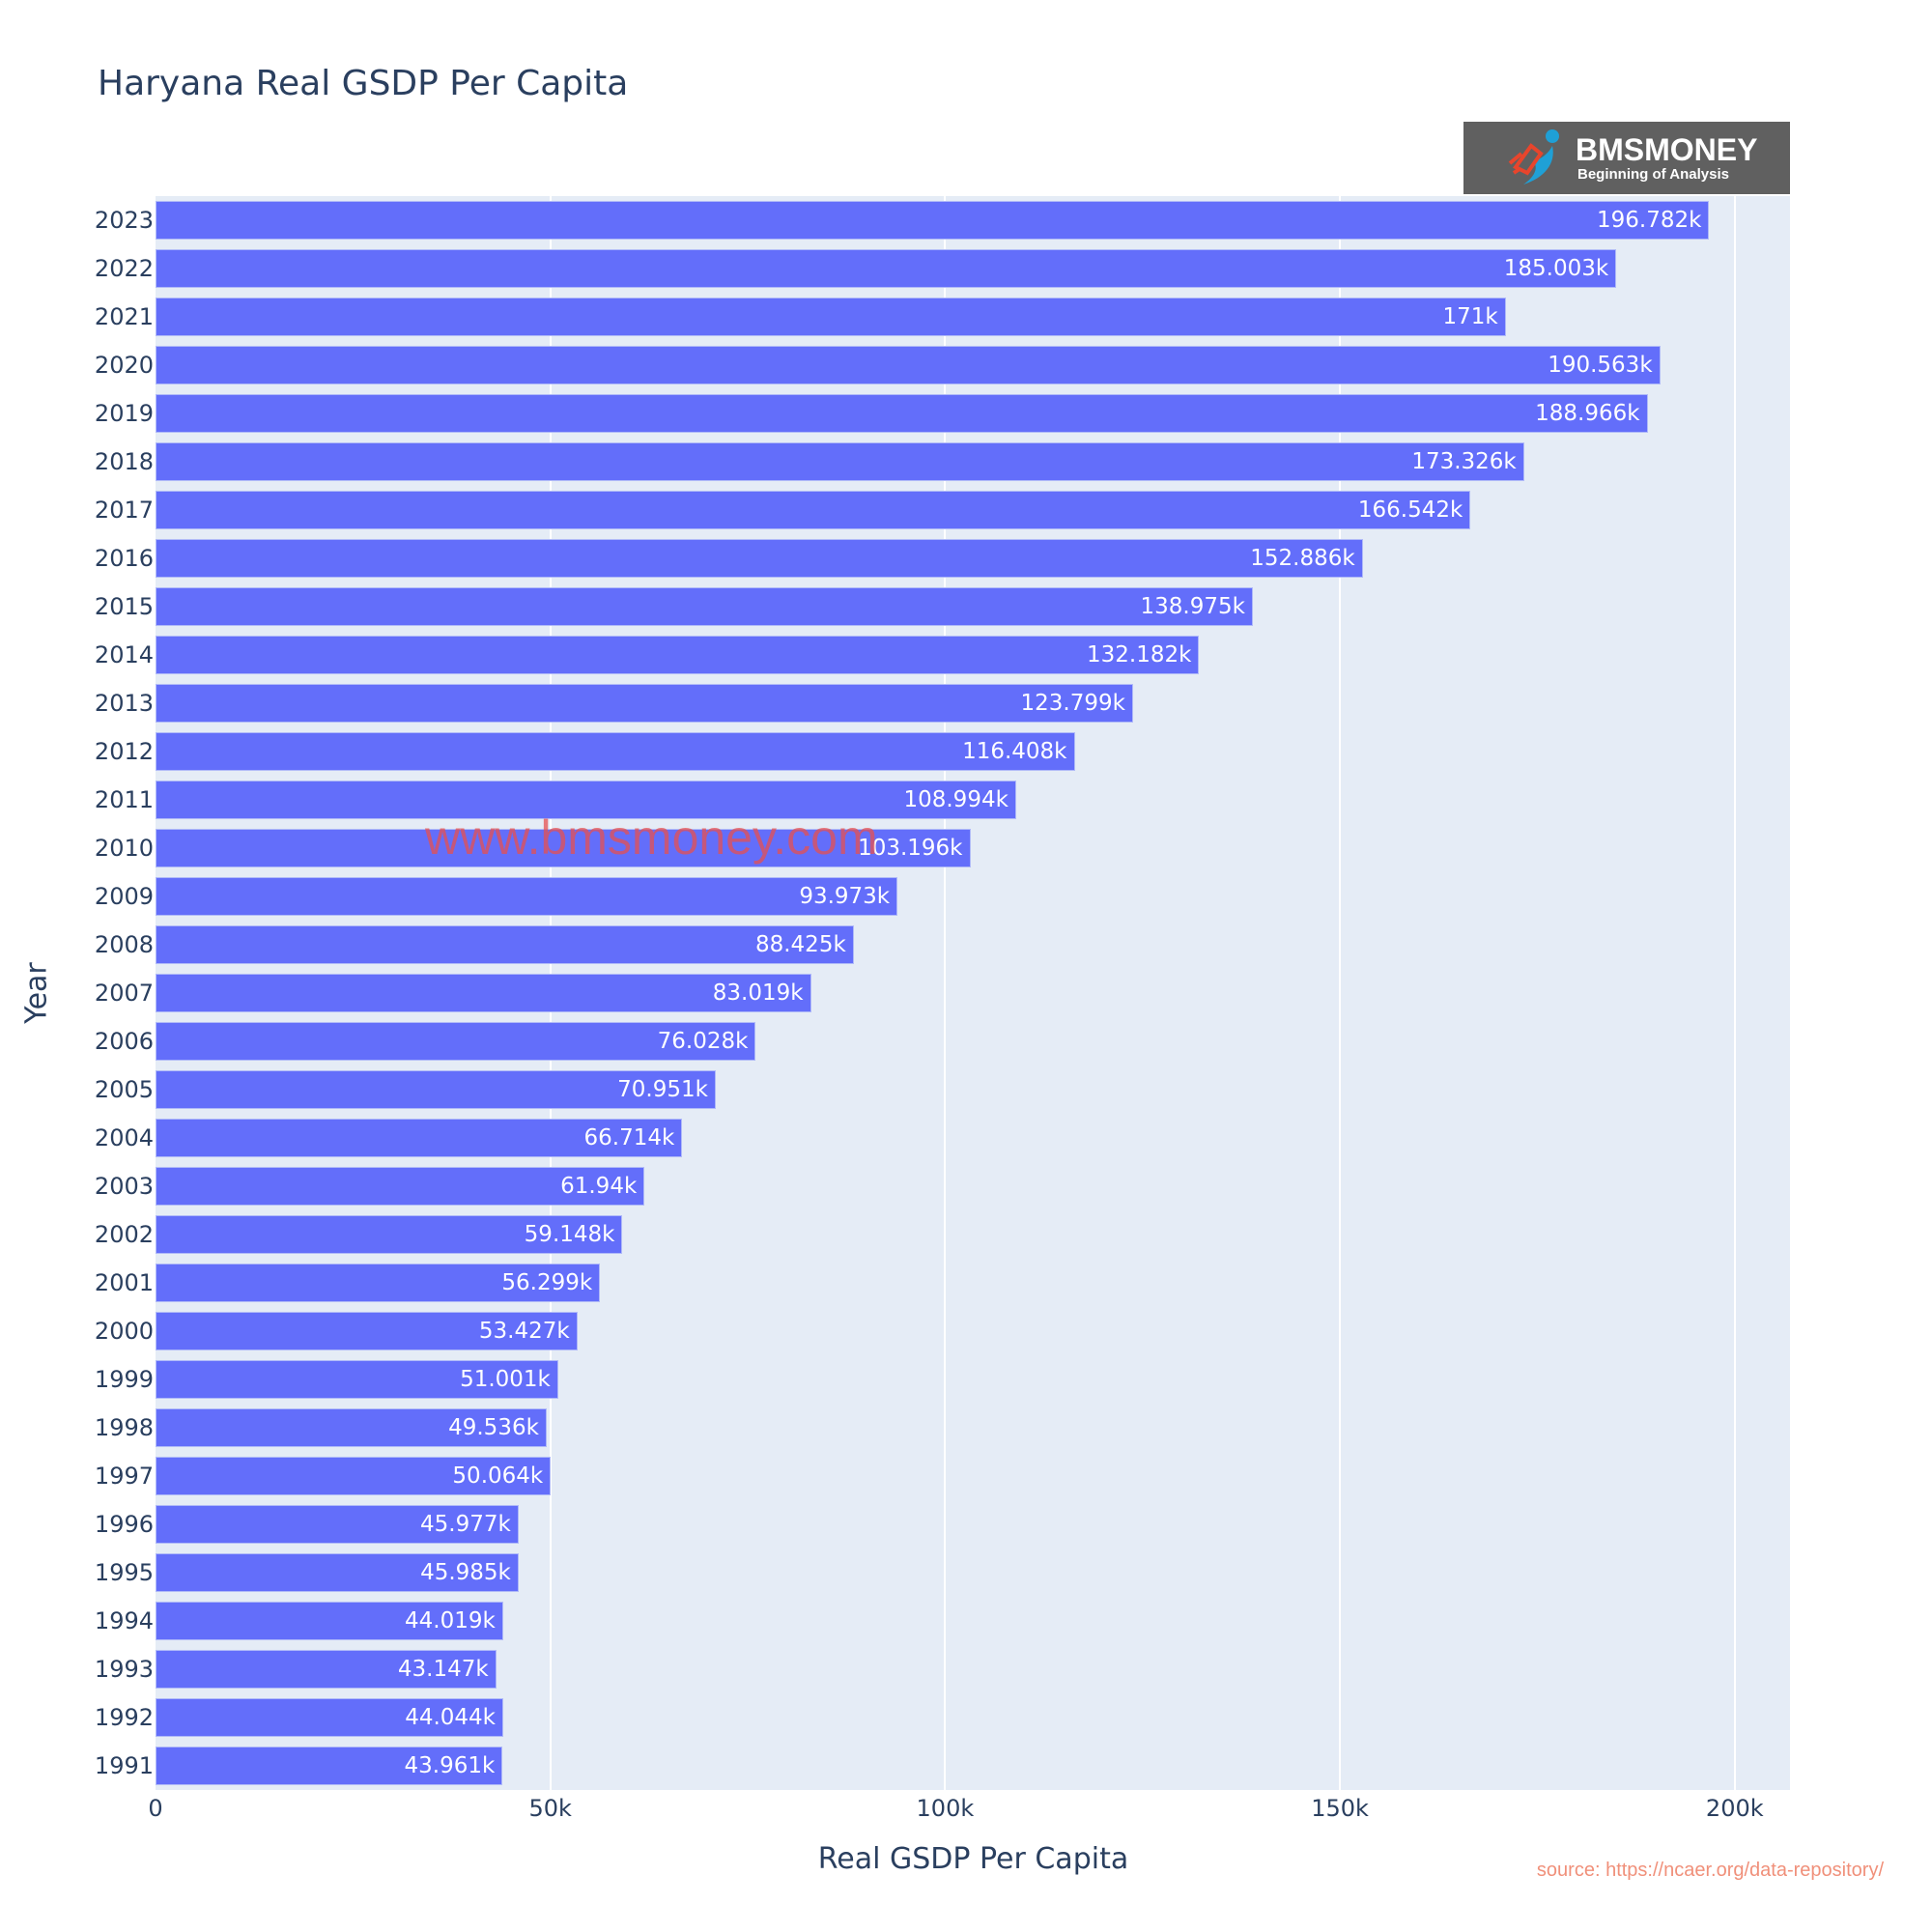 The image size is (1932, 1932). I want to click on y-tick-label: 2022, so click(124, 268).